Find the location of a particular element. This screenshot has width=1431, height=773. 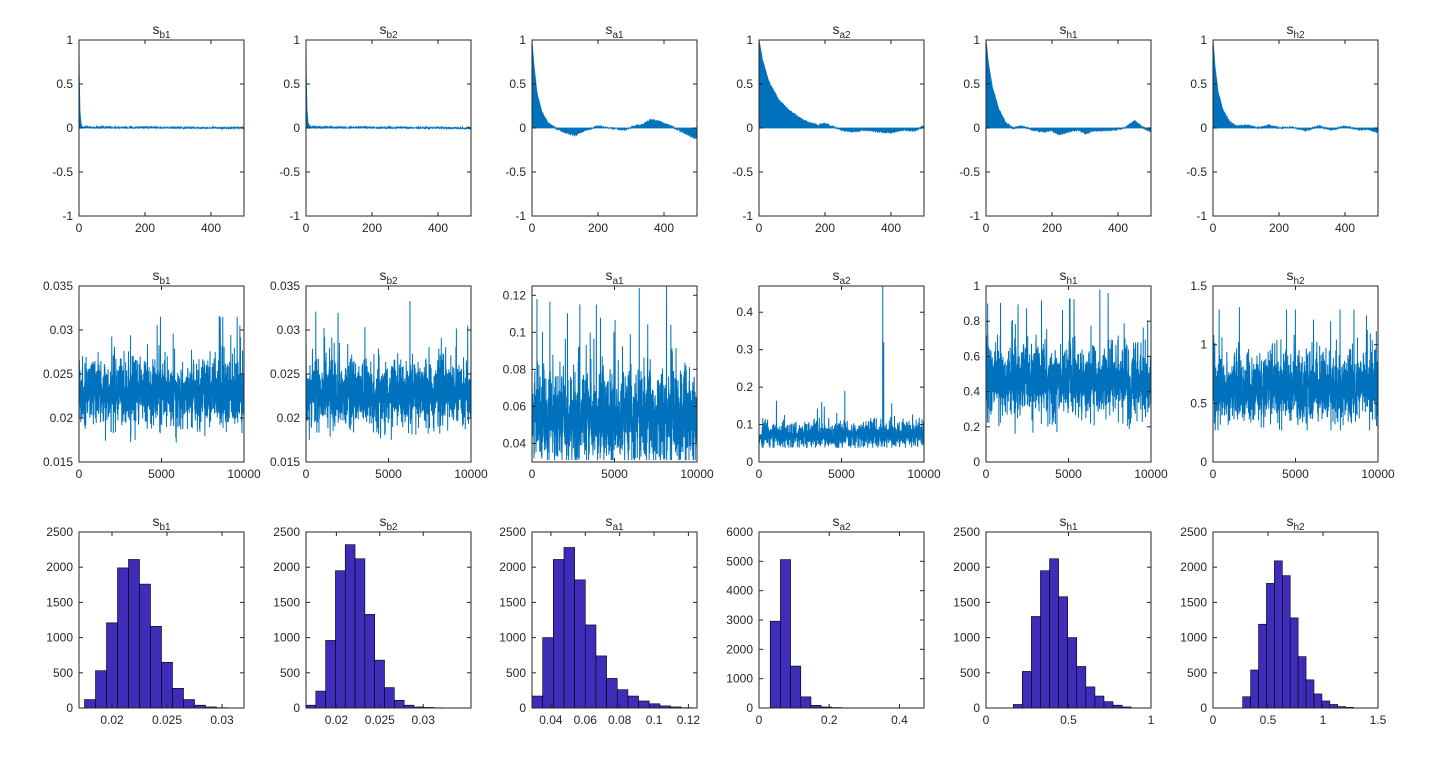

panel-title-subscript: b2 is located at coordinates (392, 527).